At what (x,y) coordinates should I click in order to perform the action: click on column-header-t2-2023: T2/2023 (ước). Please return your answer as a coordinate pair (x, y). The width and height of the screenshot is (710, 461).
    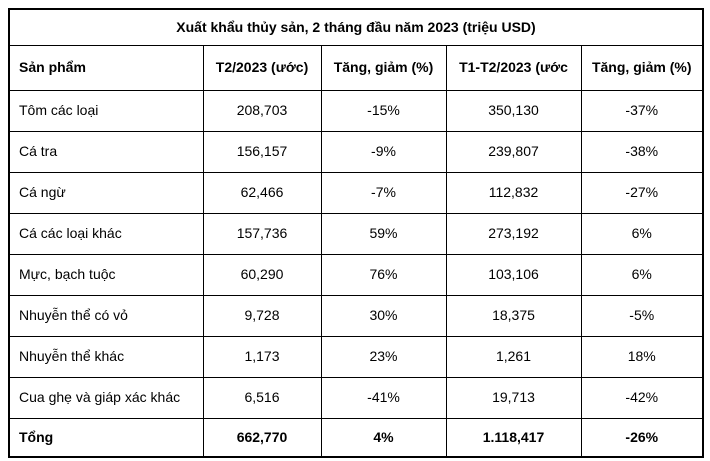
    Looking at the image, I should click on (262, 67).